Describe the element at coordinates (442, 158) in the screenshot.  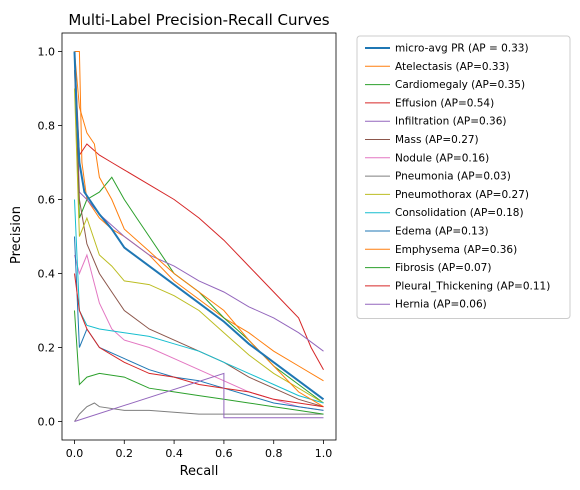
I see `legend-entry-label: Nodule (AP=0.16)` at that location.